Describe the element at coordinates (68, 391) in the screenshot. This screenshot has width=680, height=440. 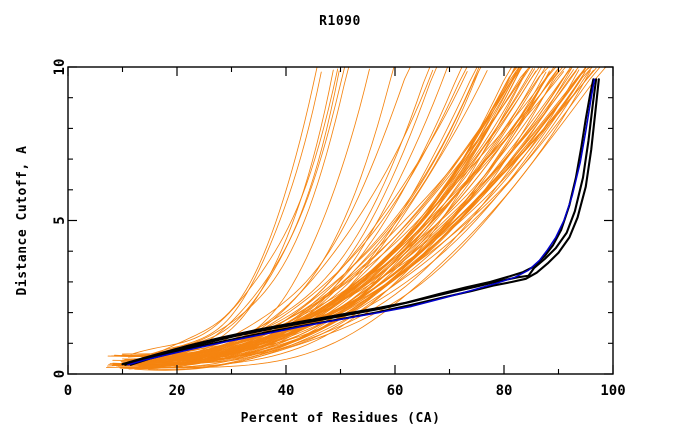
I see `x-tick-label: 0` at that location.